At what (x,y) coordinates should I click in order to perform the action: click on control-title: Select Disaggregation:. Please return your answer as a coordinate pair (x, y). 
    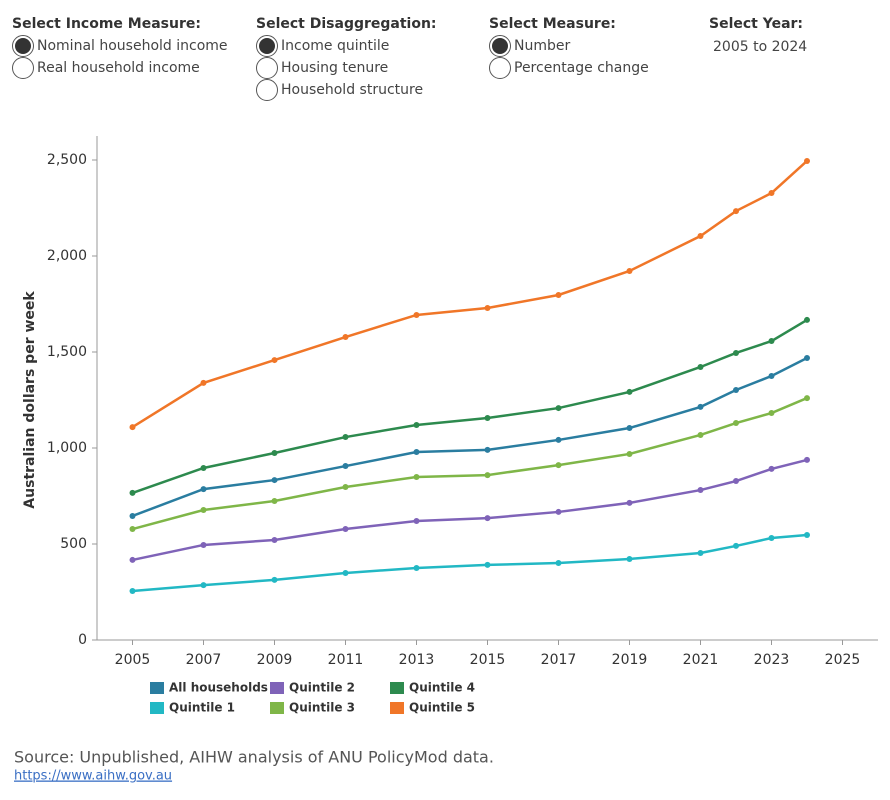
    Looking at the image, I should click on (346, 24).